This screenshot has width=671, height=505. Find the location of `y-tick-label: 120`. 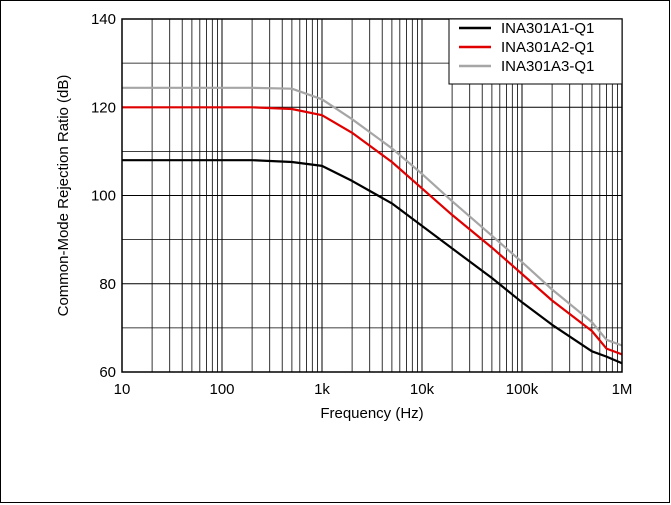

y-tick-label: 120 is located at coordinates (103, 107).